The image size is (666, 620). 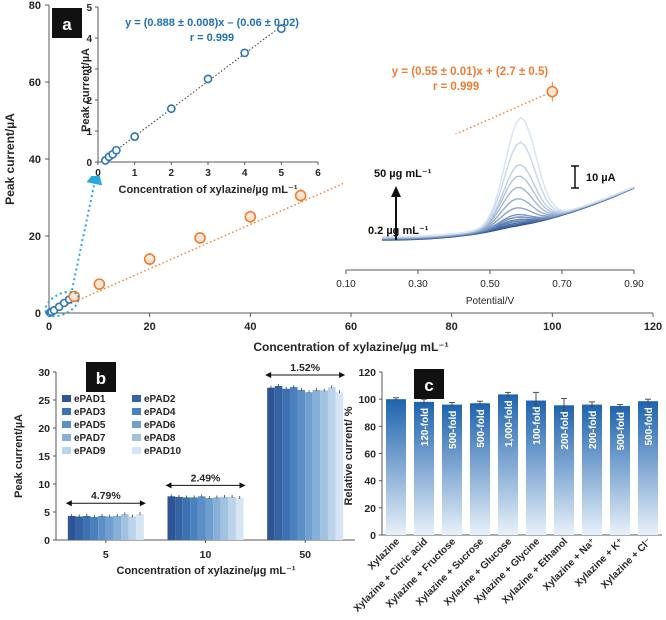 I want to click on b-legend-label: ePAD4, so click(x=160, y=412).